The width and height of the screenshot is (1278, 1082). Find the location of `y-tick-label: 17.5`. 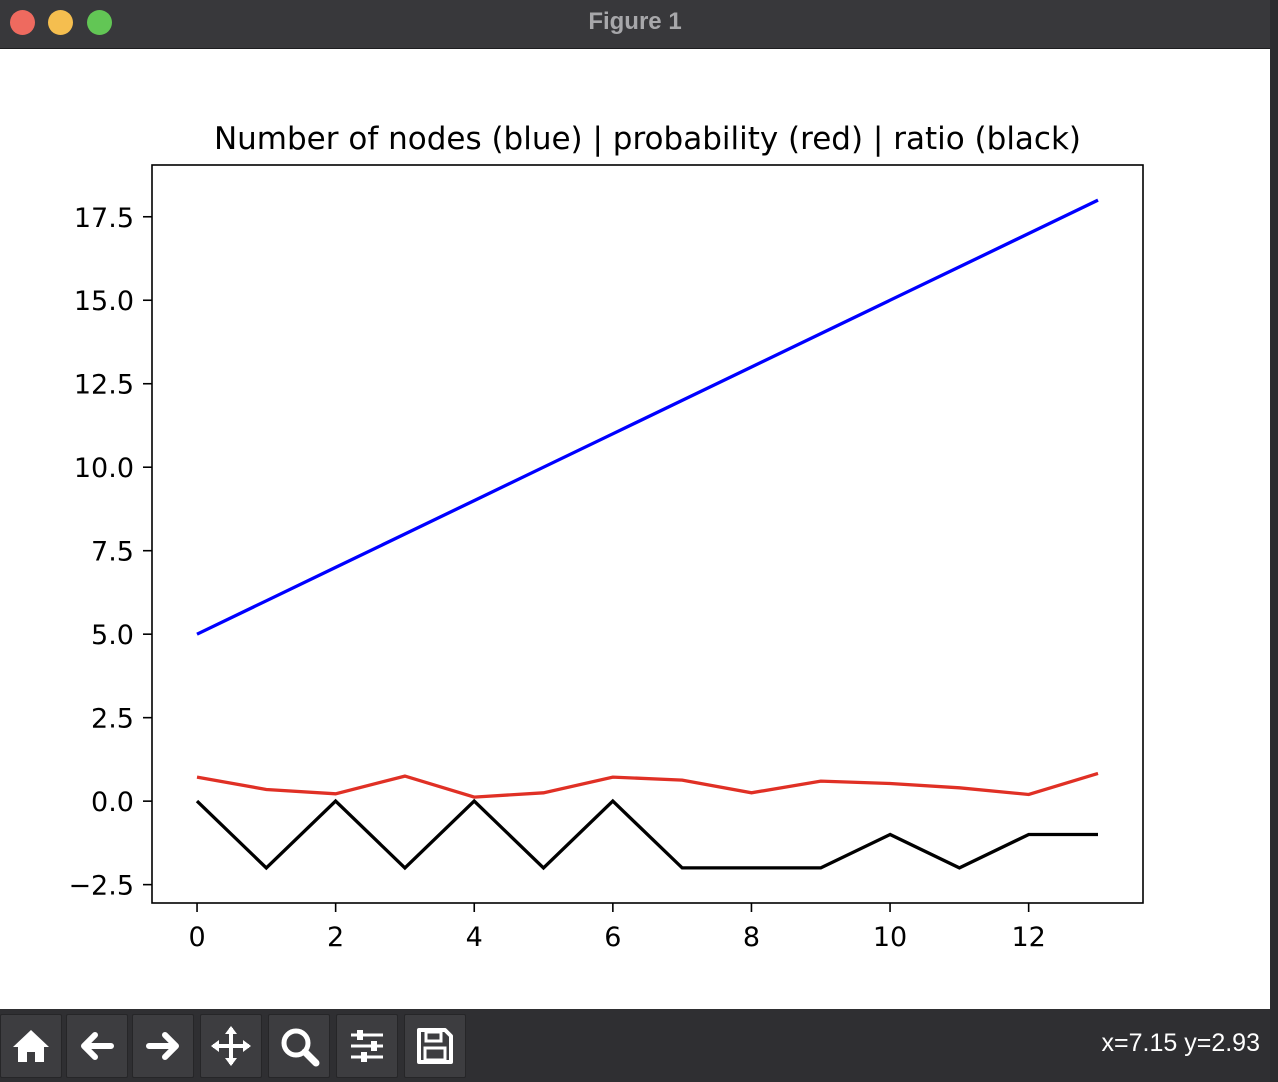

y-tick-label: 17.5 is located at coordinates (104, 218).